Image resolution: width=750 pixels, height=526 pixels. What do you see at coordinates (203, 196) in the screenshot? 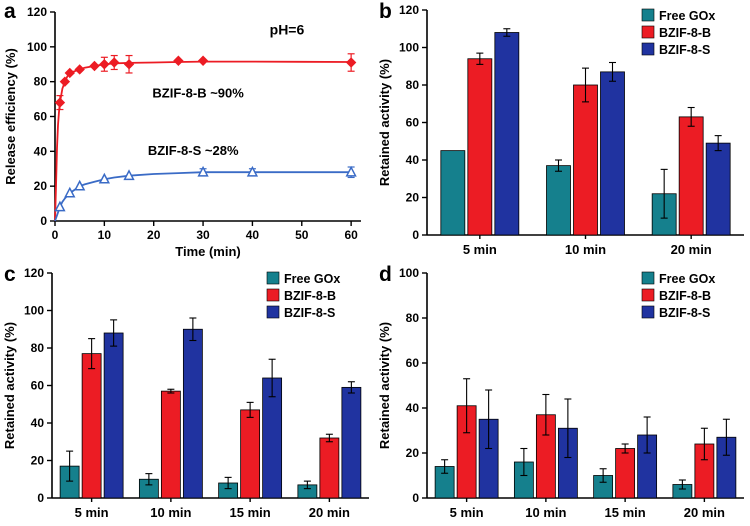
I see `series-line-BZIF-8-S` at bounding box center [203, 196].